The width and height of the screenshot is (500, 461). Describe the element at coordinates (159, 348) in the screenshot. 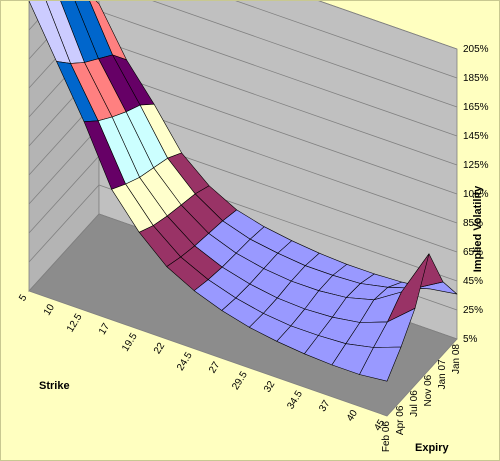

I see `strike-tick-label: 22` at that location.